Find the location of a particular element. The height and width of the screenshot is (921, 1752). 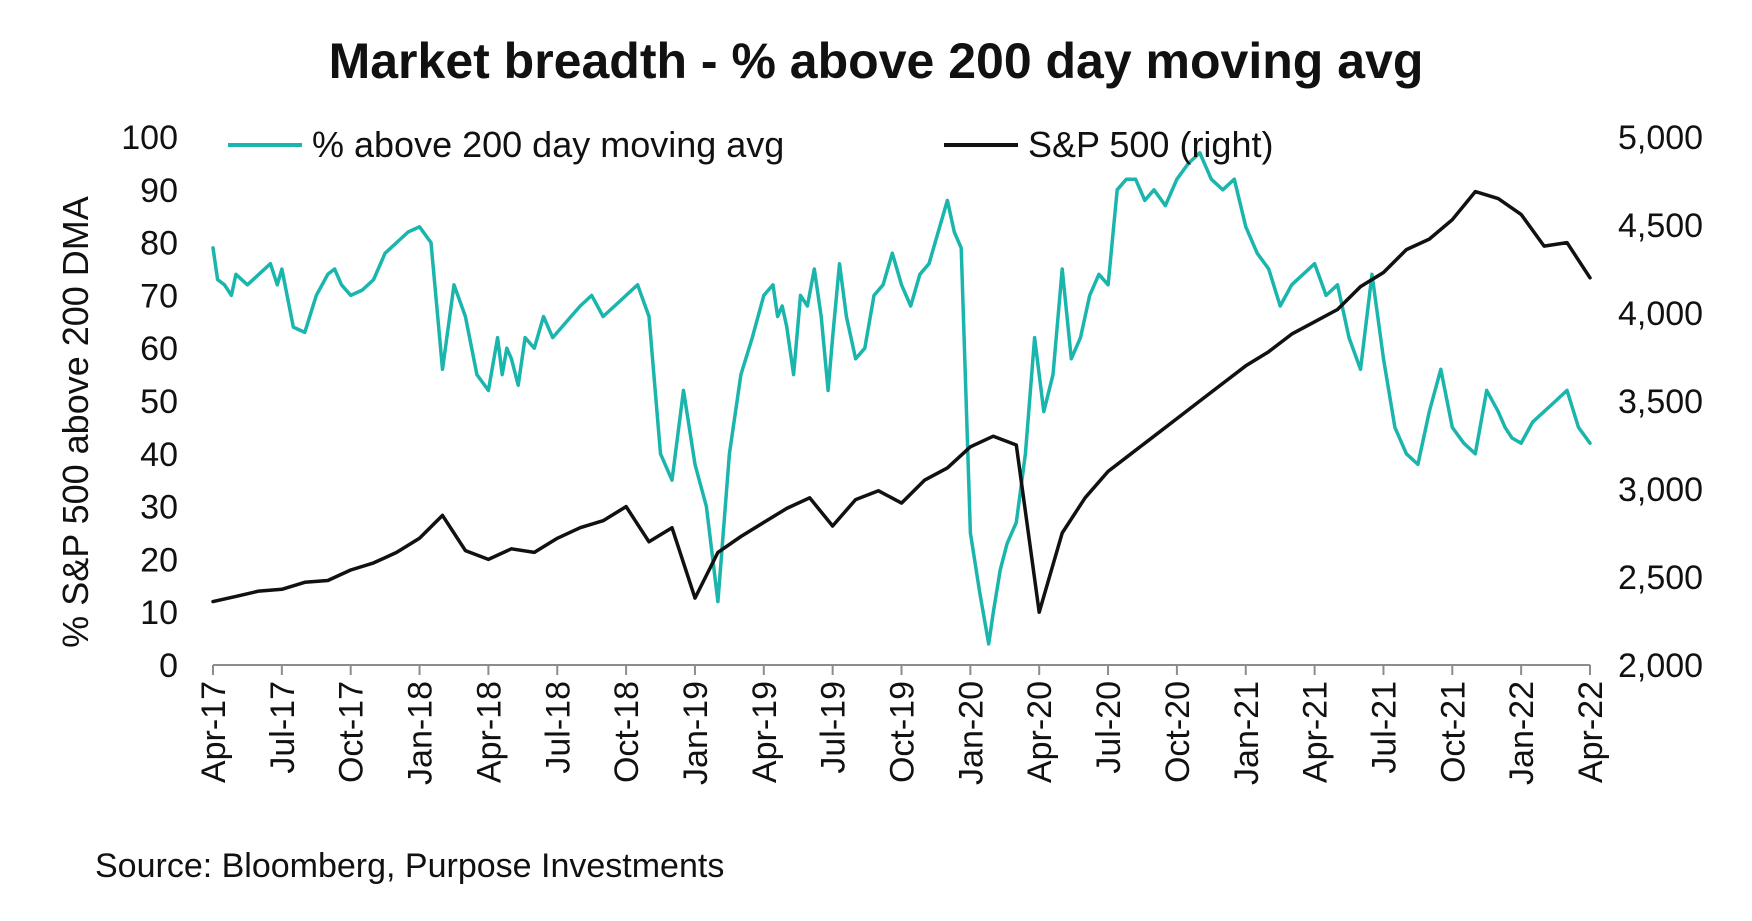

x-tick-label: Jul-17 is located at coordinates (283, 727).